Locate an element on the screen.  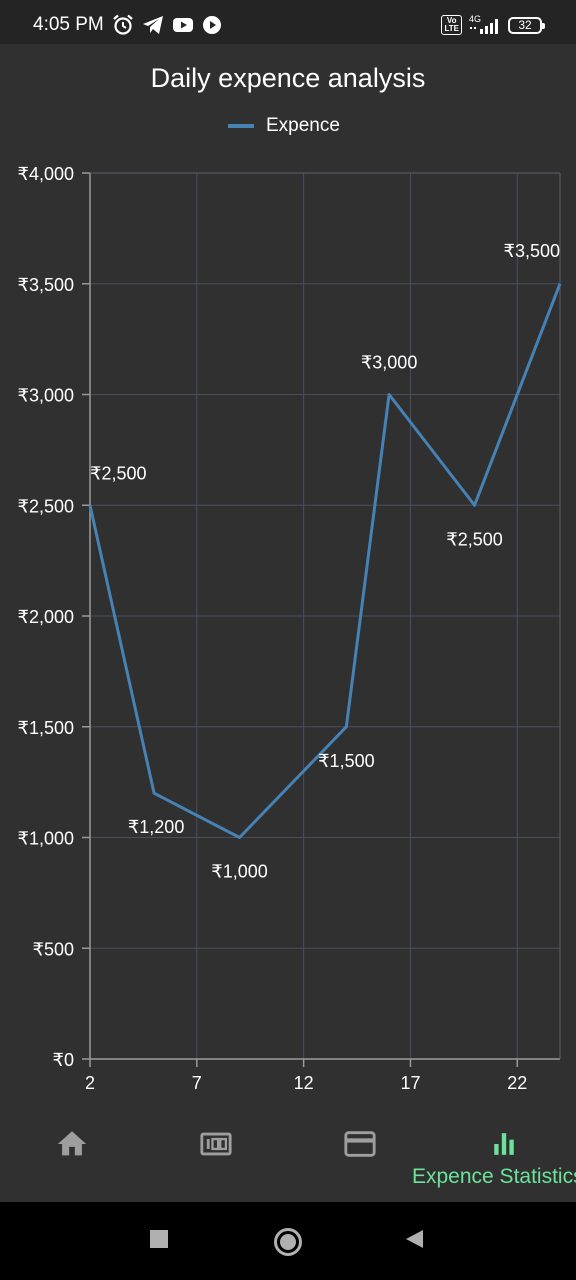
y-tick-label: ₹3,000 is located at coordinates (46, 396).